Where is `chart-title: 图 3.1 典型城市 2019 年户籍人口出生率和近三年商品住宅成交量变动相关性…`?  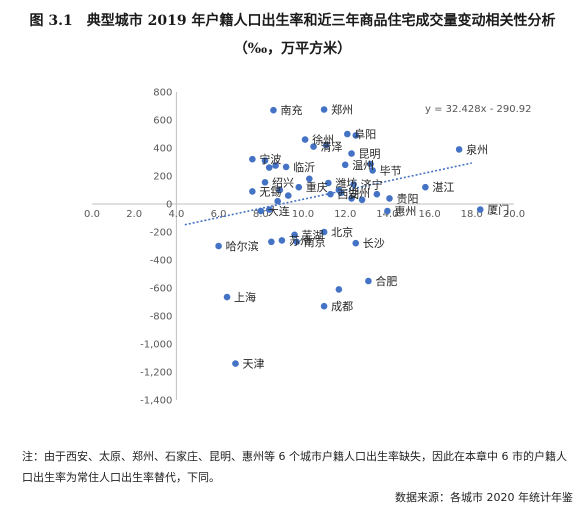 chart-title: 图 3.1 典型城市 2019 年户籍人口出生率和近三年商品住宅成交量变动相关性… is located at coordinates (292, 21).